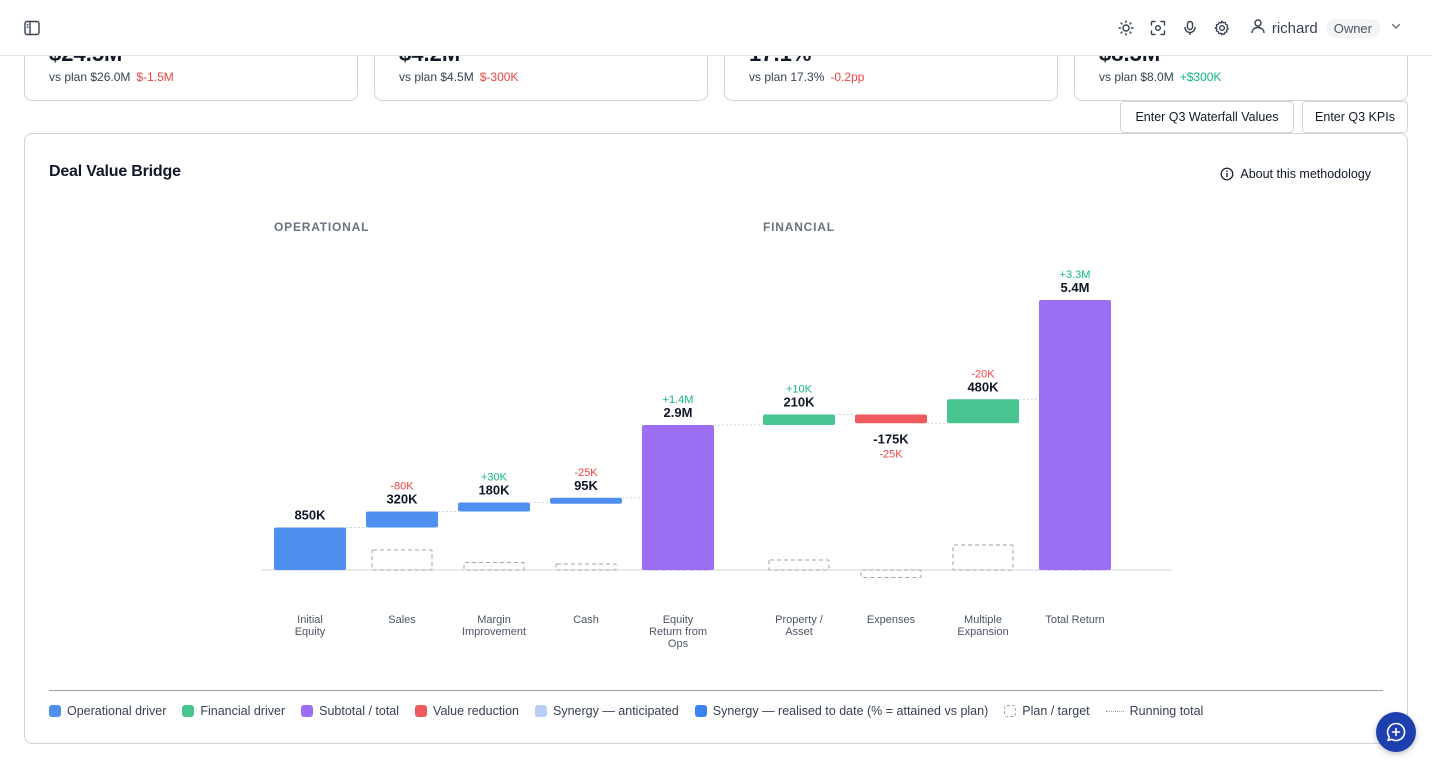  Describe the element at coordinates (716, 690) in the screenshot. I see `legend-divider` at that location.